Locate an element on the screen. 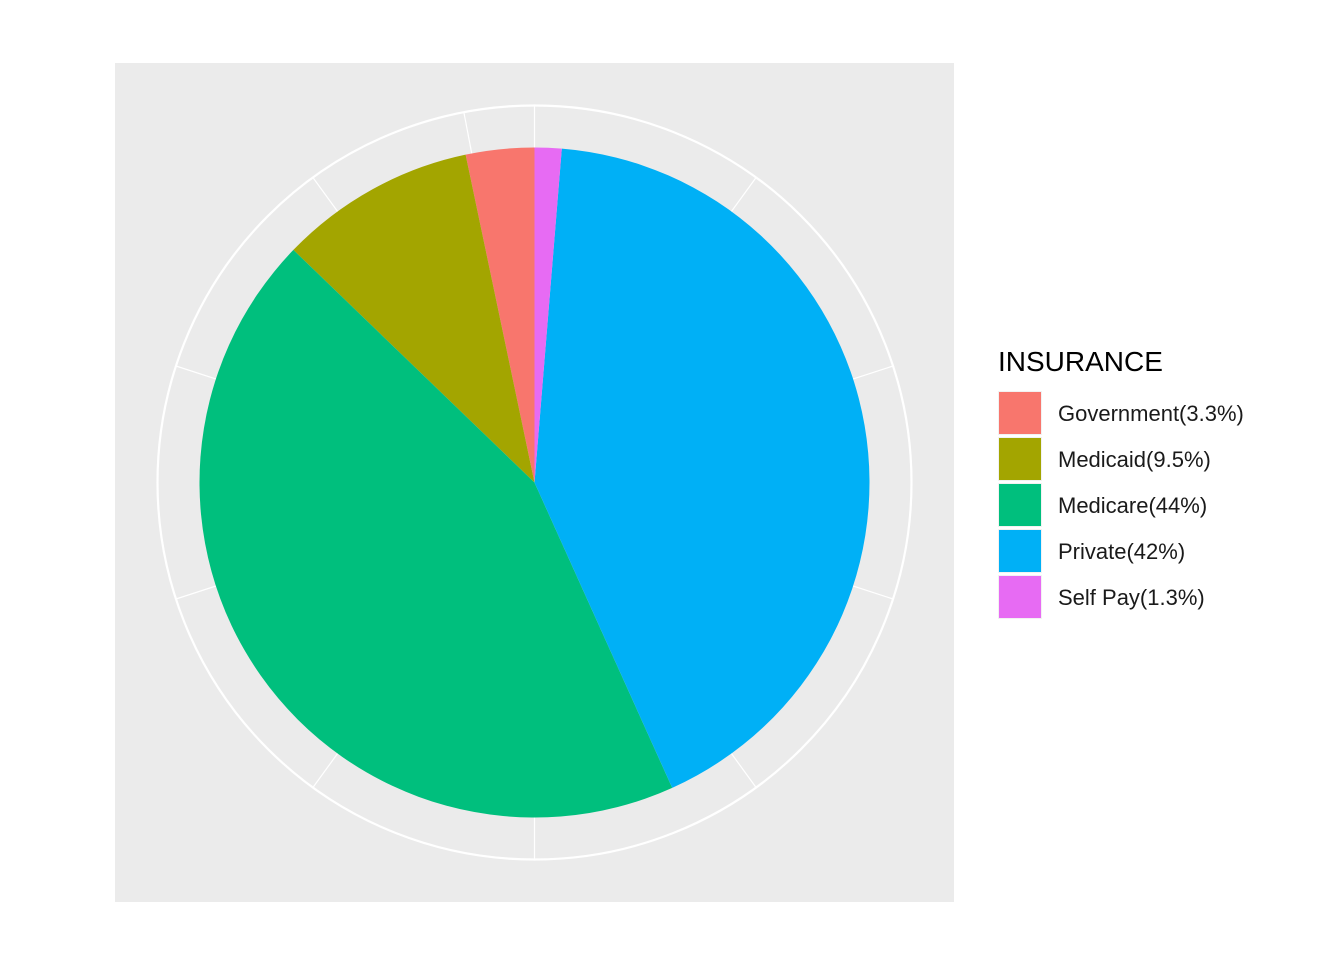 This screenshot has height=960, width=1344. legend-label: Medicare(44%) is located at coordinates (1132, 505).